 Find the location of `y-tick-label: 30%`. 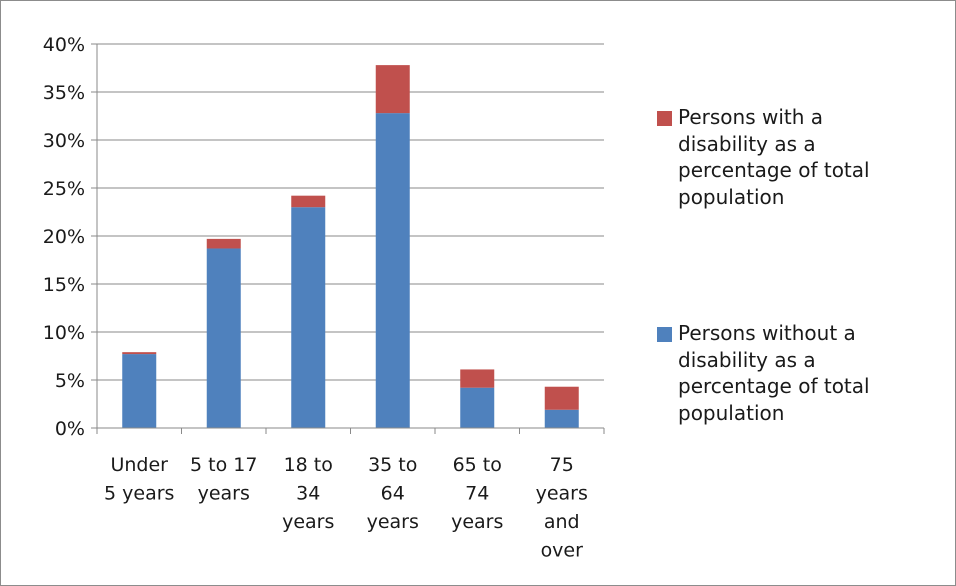

y-tick-label: 30% is located at coordinates (64, 141).